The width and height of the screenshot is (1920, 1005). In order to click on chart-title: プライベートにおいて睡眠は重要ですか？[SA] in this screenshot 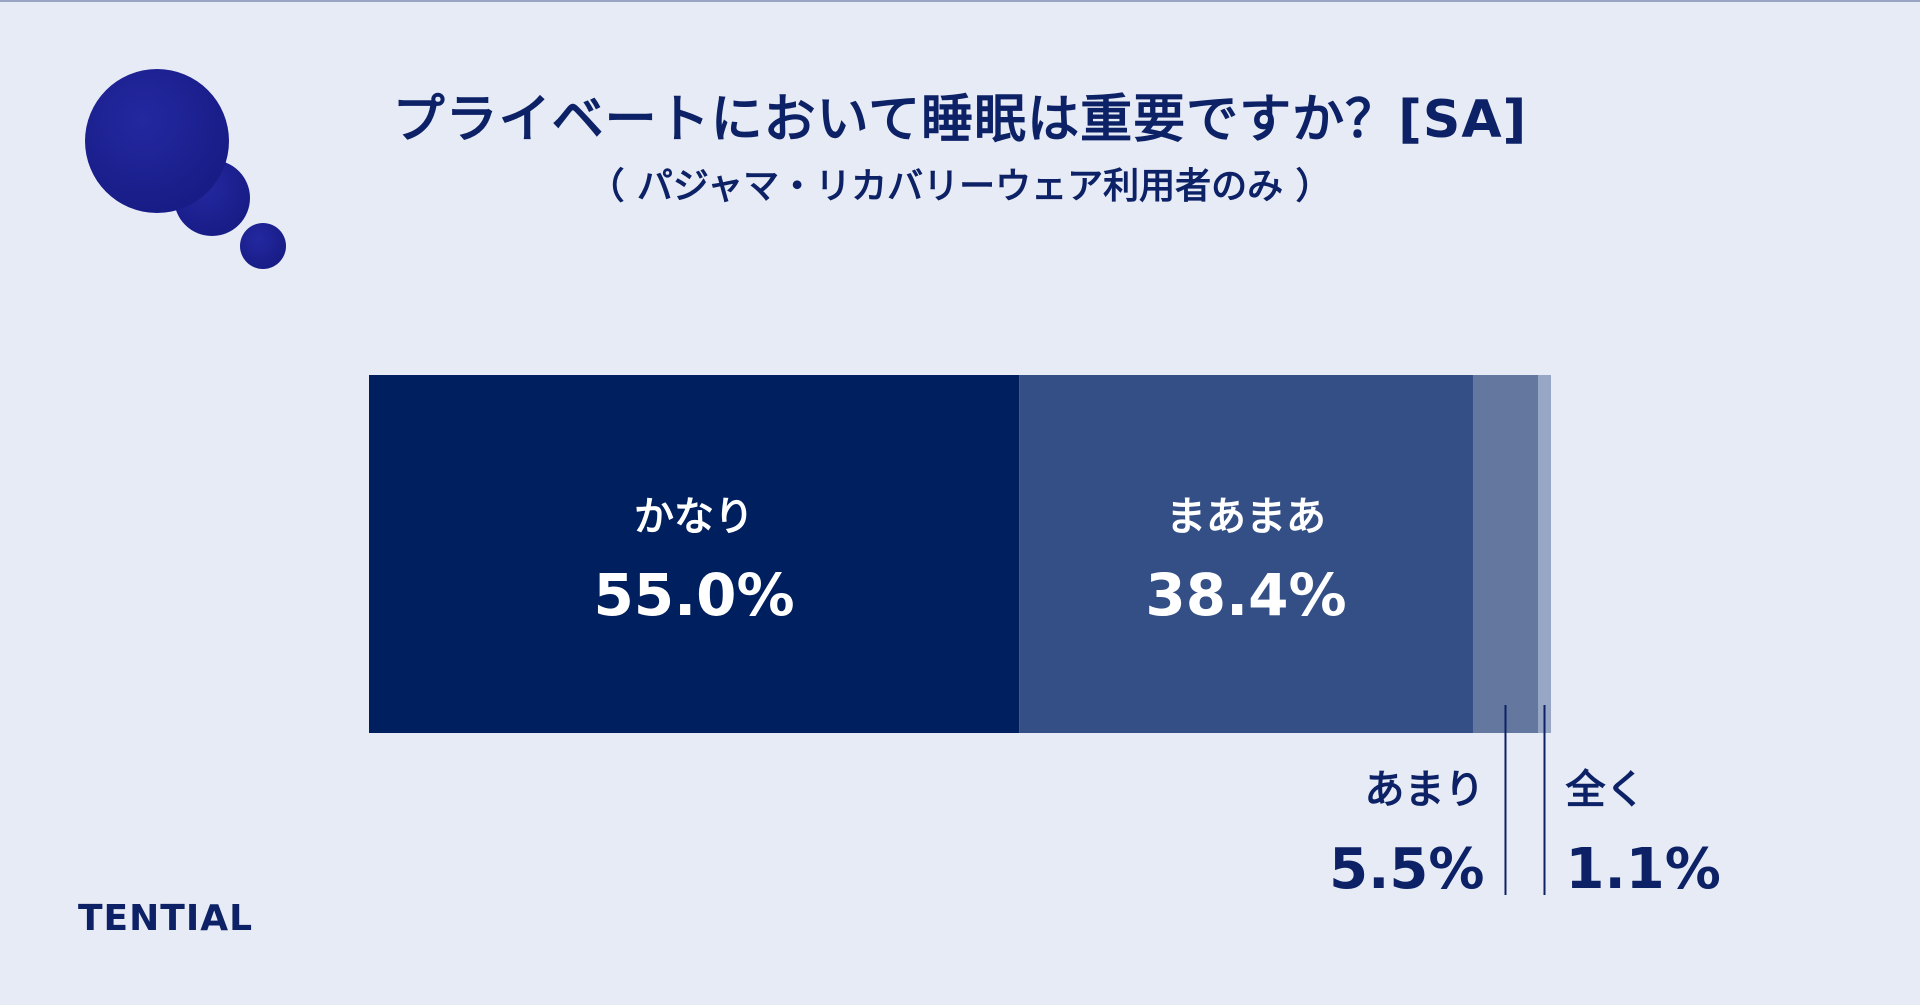, I will do `click(960, 120)`.